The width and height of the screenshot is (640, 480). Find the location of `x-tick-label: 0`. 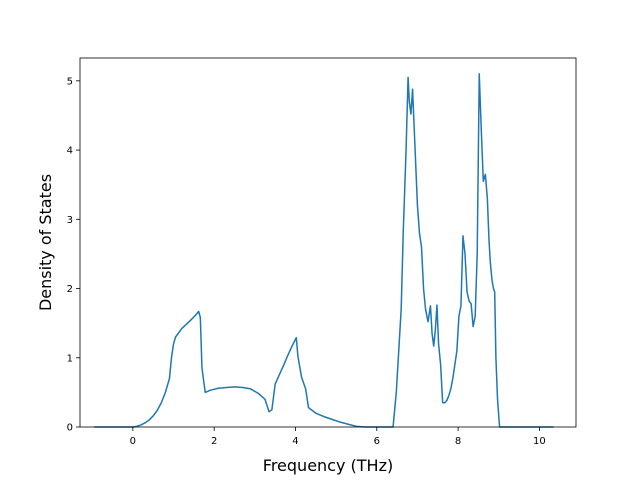

x-tick-label: 0 is located at coordinates (133, 441).